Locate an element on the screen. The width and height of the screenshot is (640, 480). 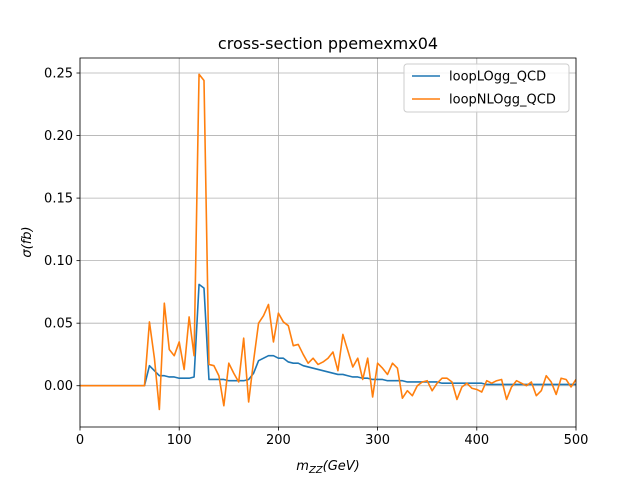
x-axis-title: mZZ(GeV) is located at coordinates (327, 467).